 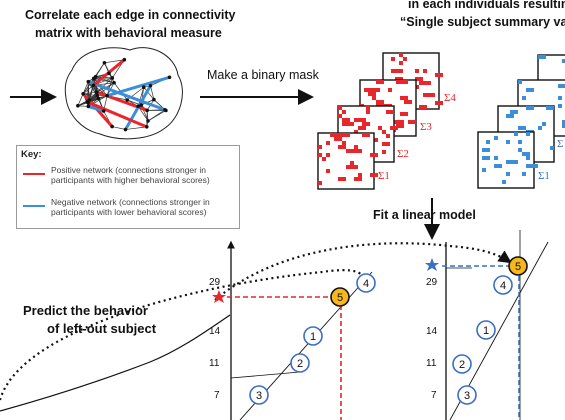 I want to click on left-predicted-point: 5, so click(x=340, y=297).